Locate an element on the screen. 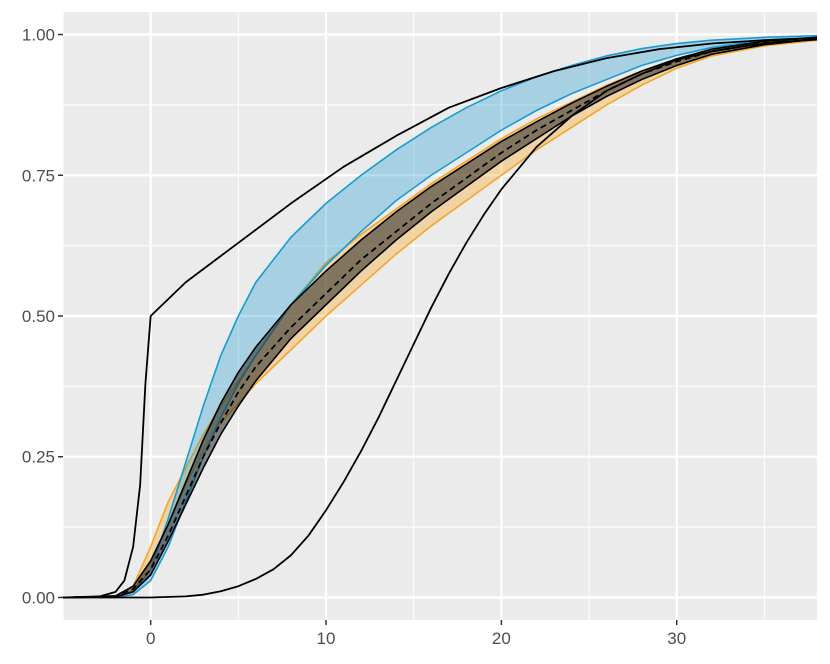 This screenshot has height=664, width=830. y-tick-label: 0.00 is located at coordinates (38, 597).